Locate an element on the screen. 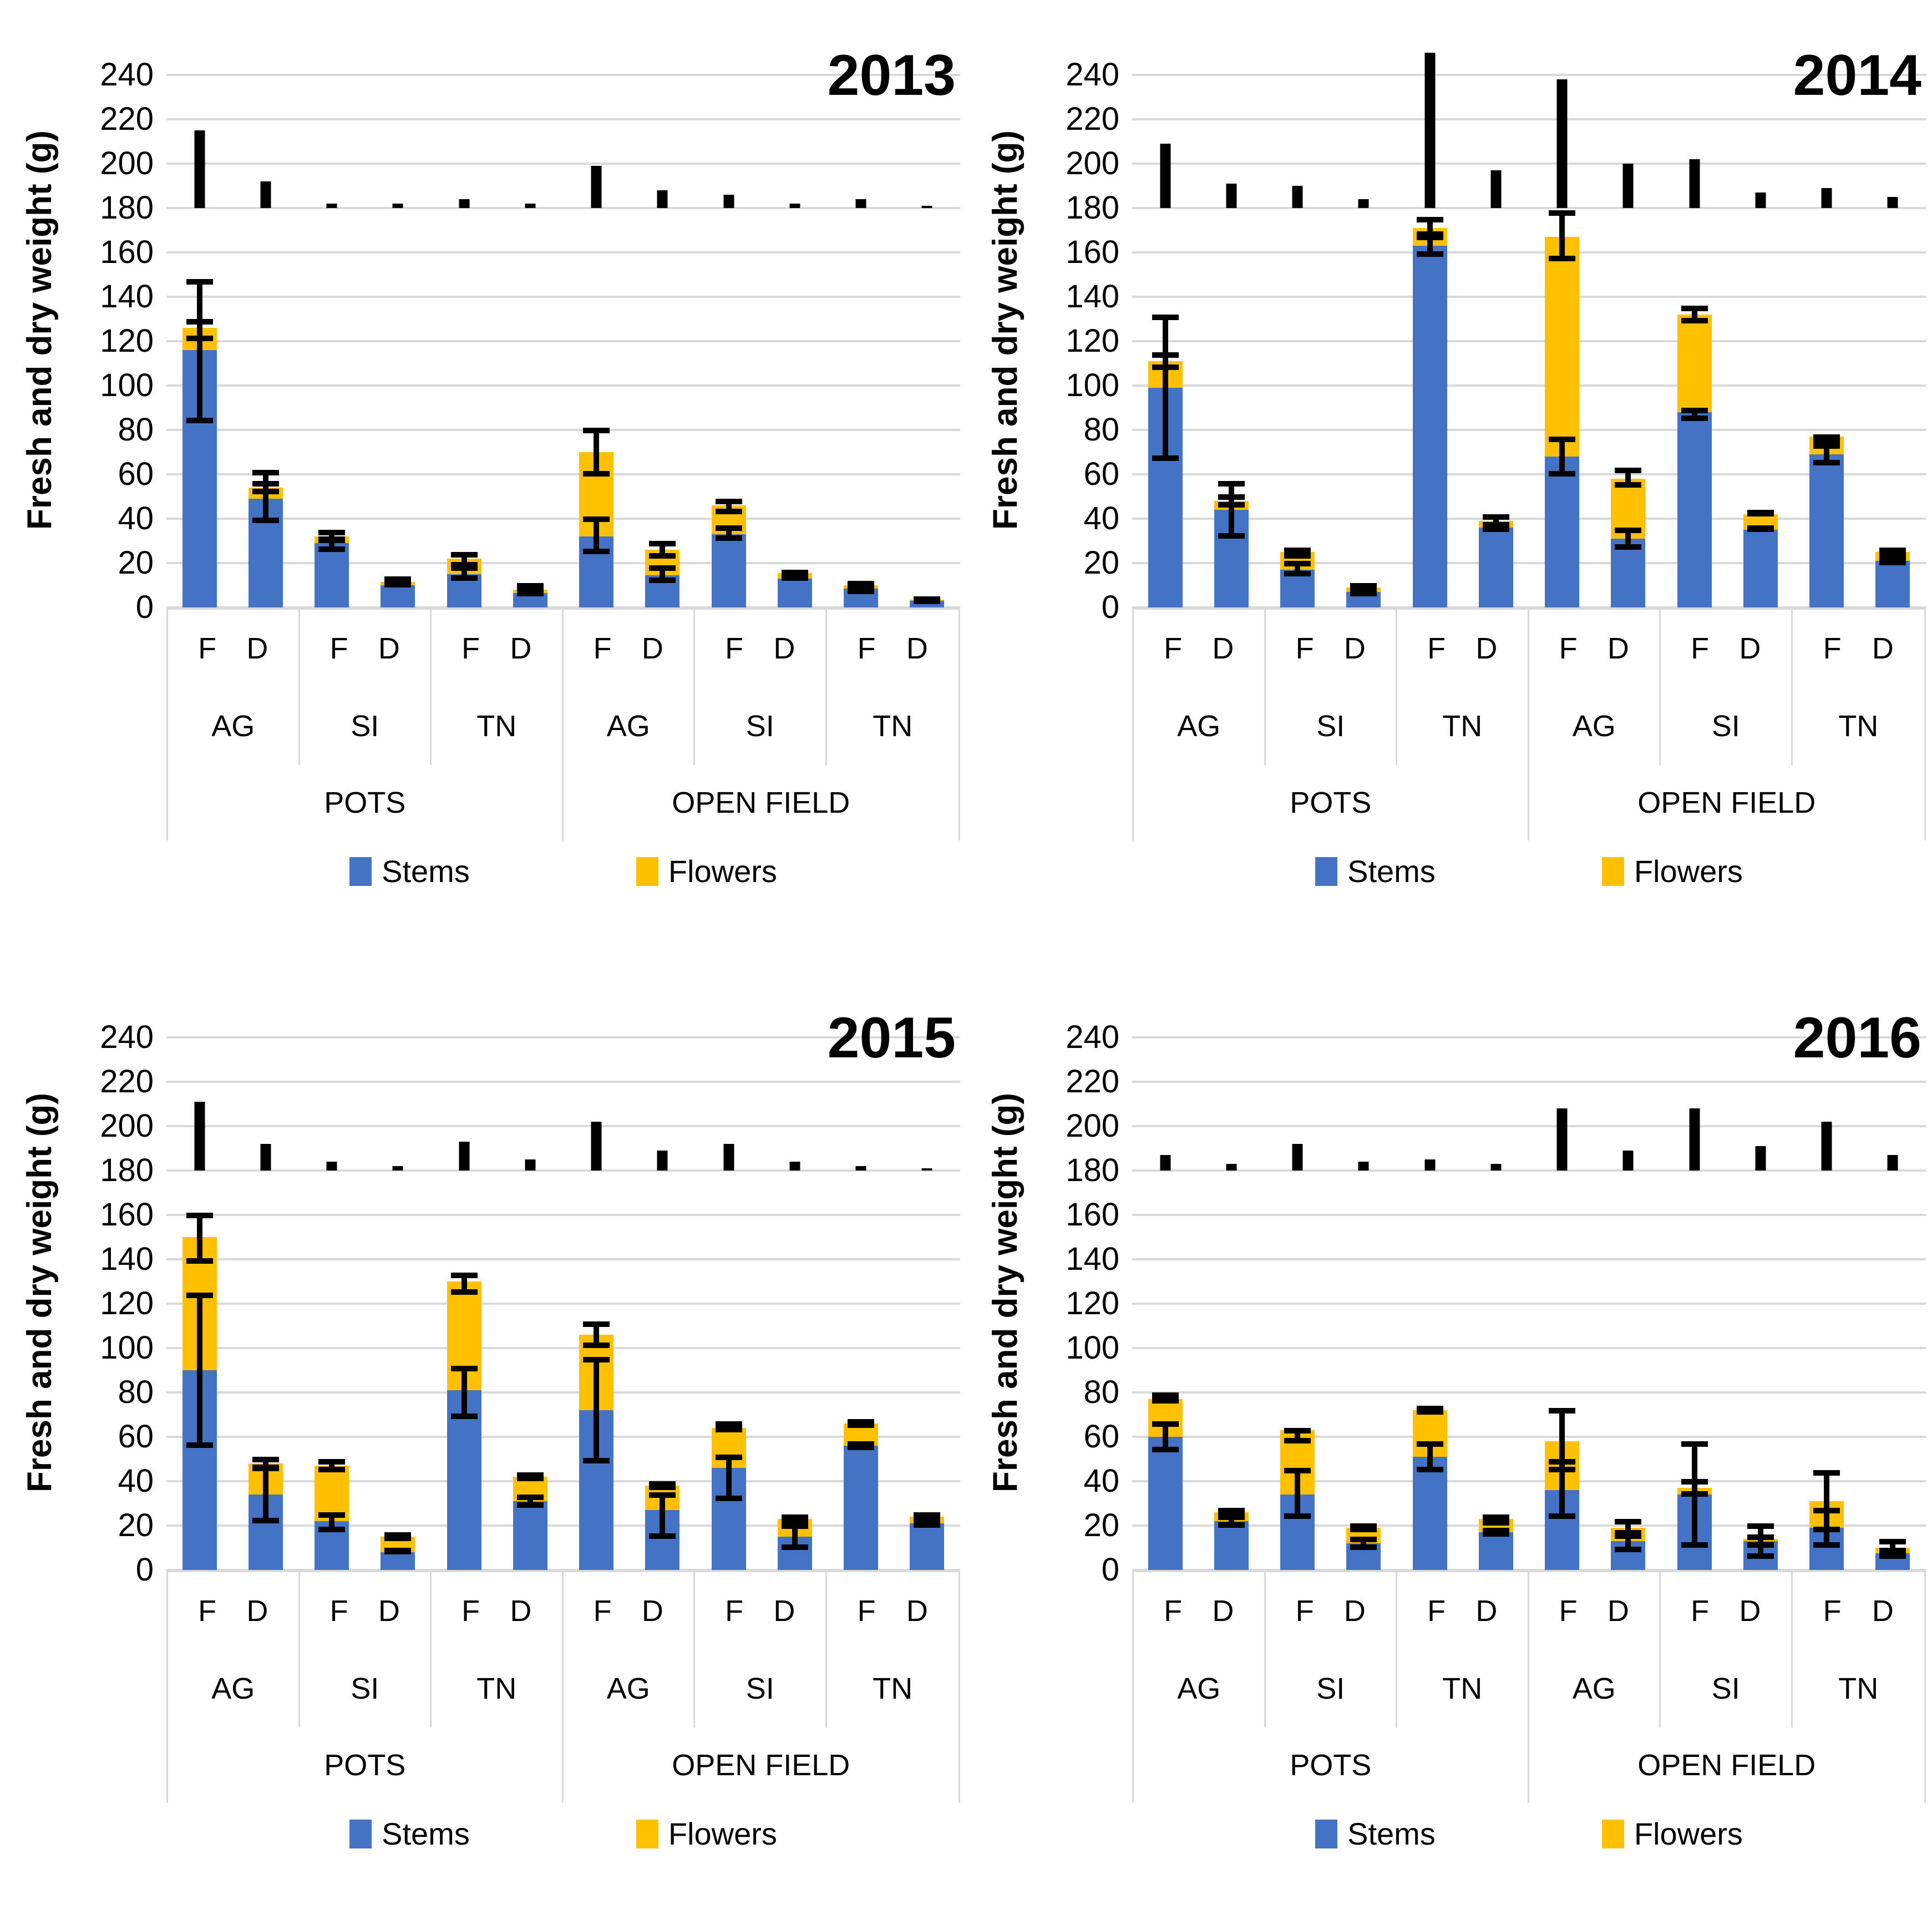 The width and height of the screenshot is (1932, 1925). y-tick-label: 160 is located at coordinates (127, 252).